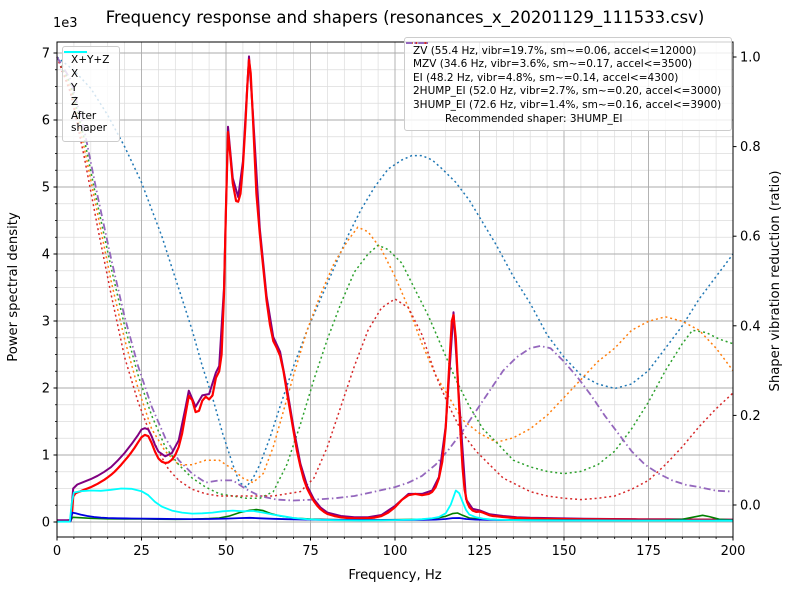 The height and width of the screenshot is (600, 800). I want to click on x-axis-label: Frequency, Hz, so click(394, 575).